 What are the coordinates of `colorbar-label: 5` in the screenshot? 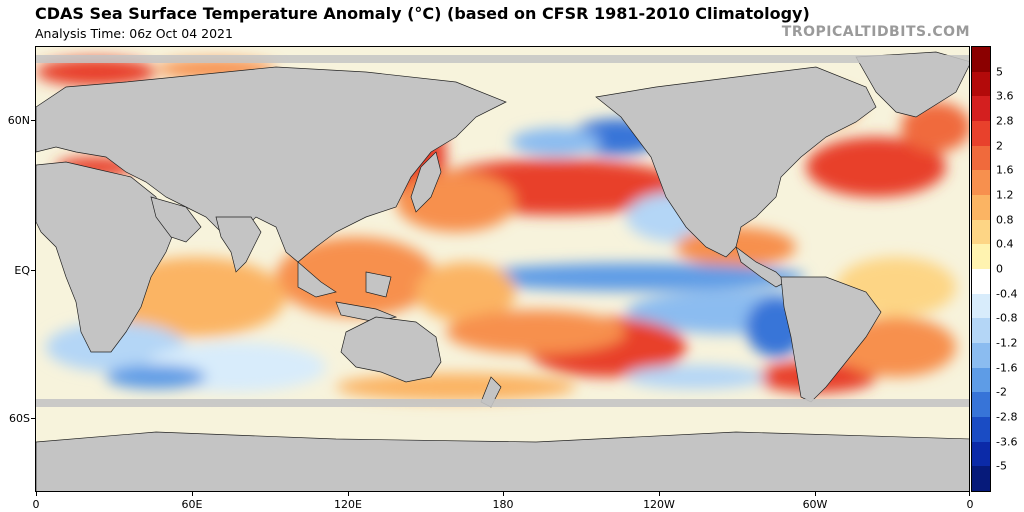 It's located at (999, 72).